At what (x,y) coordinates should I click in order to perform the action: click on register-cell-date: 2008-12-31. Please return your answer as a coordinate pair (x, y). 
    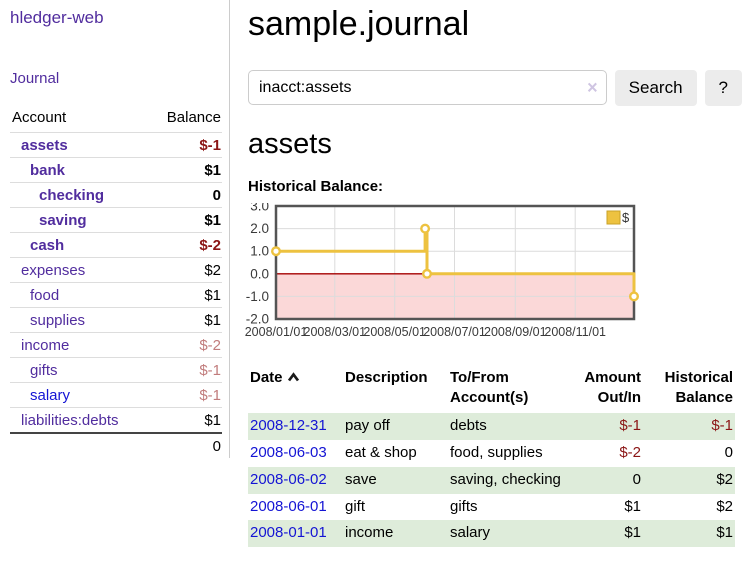
    Looking at the image, I should click on (295, 426).